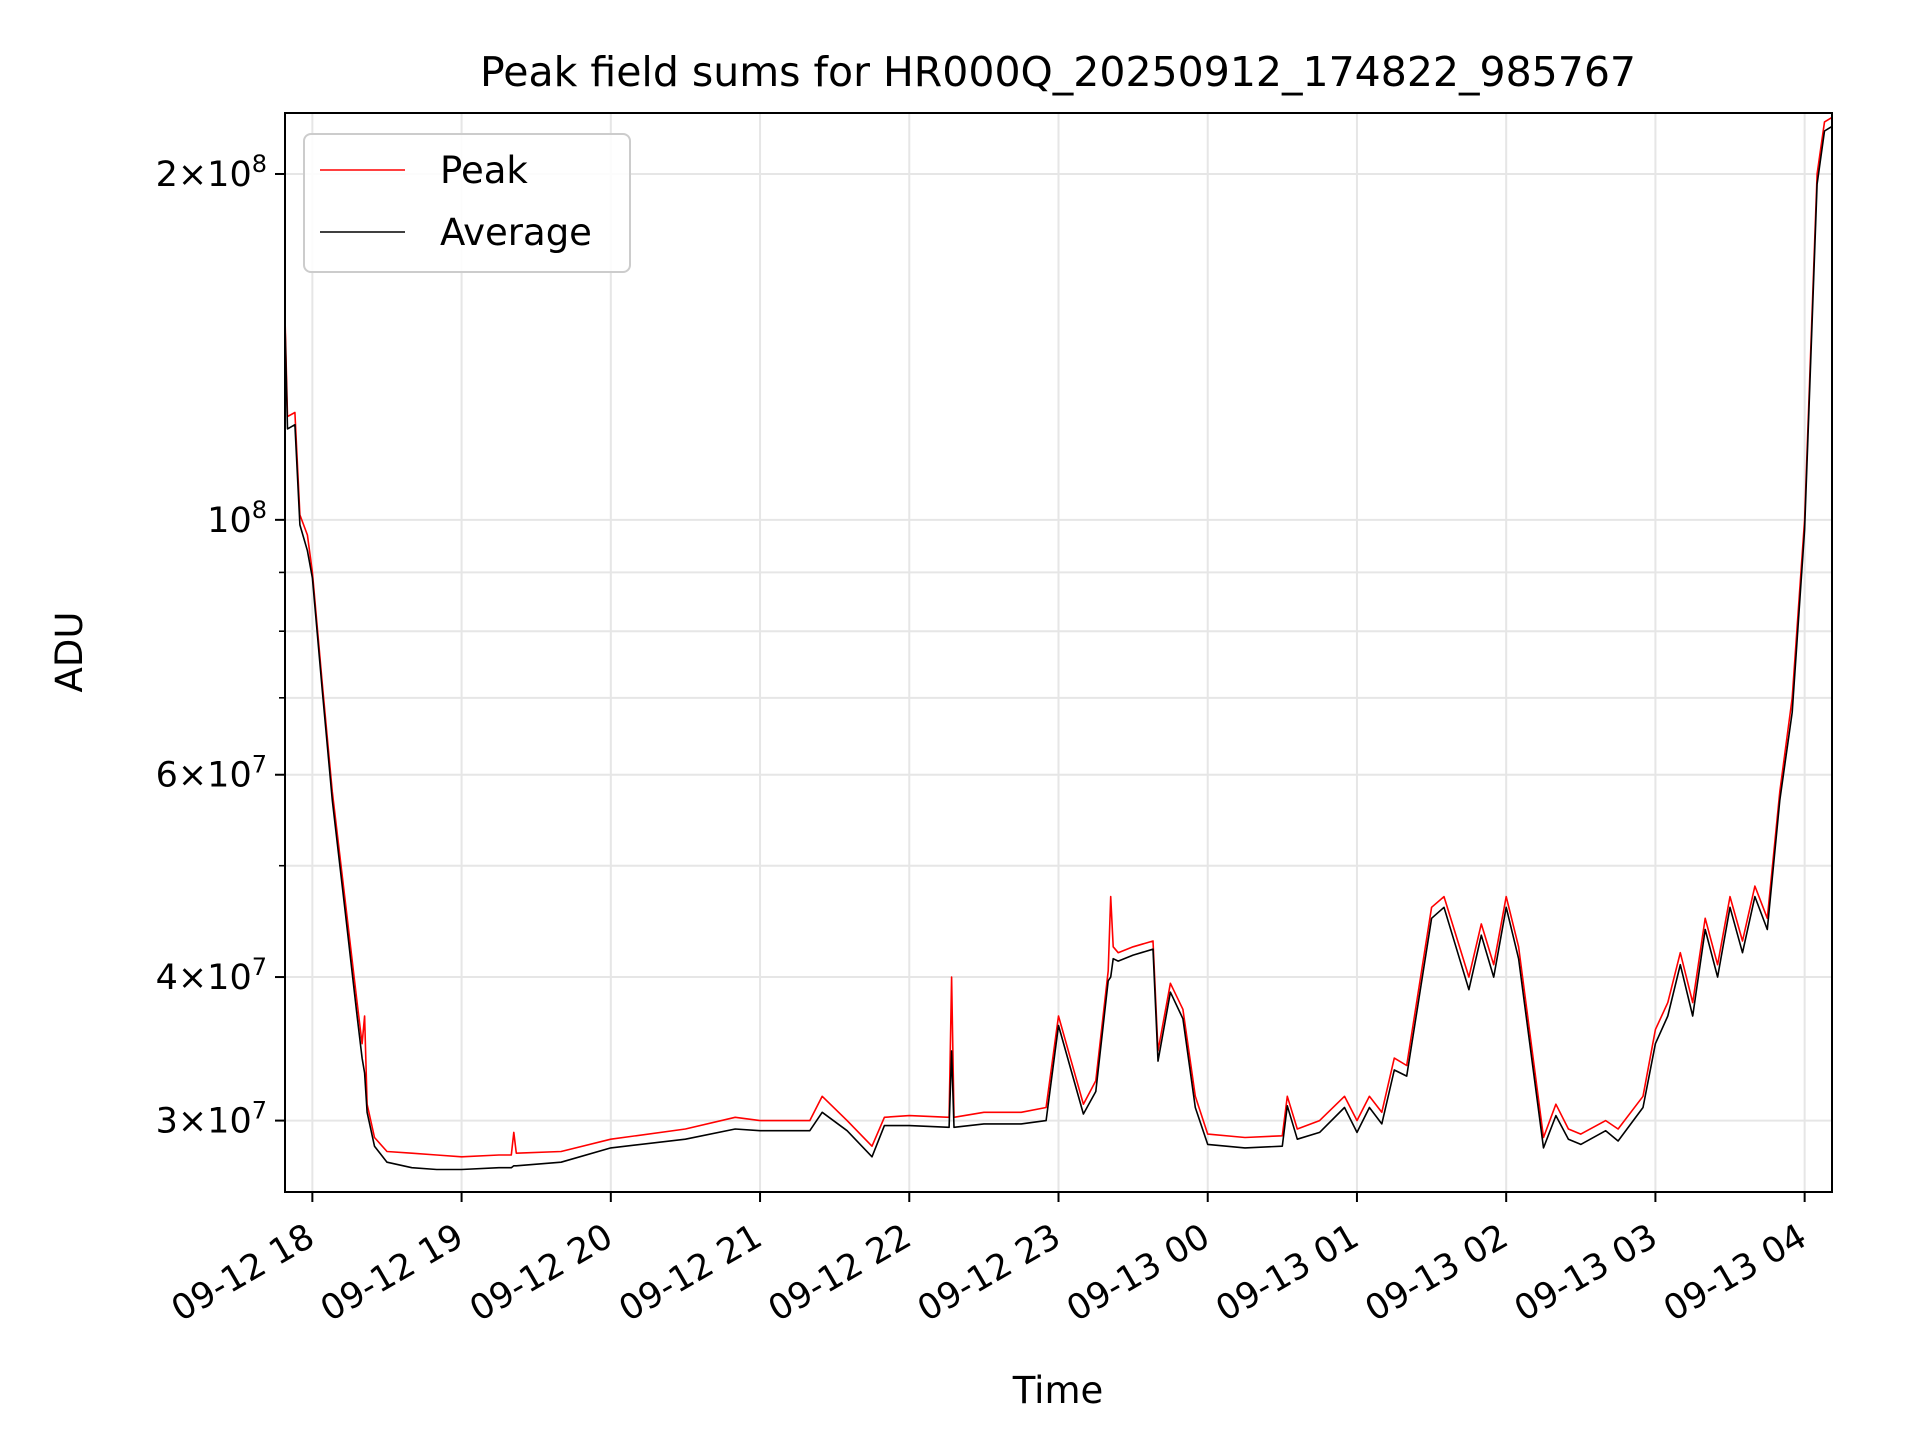 This screenshot has height=1440, width=1920. What do you see at coordinates (220, 646) in the screenshot?
I see `y-axis: 3×107 4×107 6×107 108 2×108` at bounding box center [220, 646].